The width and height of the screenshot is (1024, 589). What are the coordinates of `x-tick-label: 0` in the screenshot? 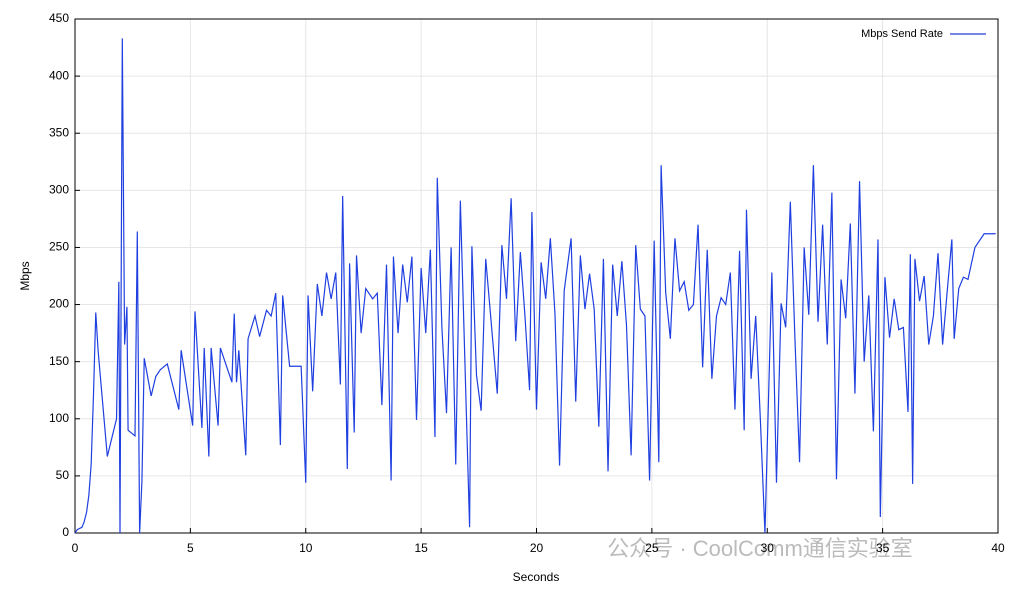 It's located at (75, 548).